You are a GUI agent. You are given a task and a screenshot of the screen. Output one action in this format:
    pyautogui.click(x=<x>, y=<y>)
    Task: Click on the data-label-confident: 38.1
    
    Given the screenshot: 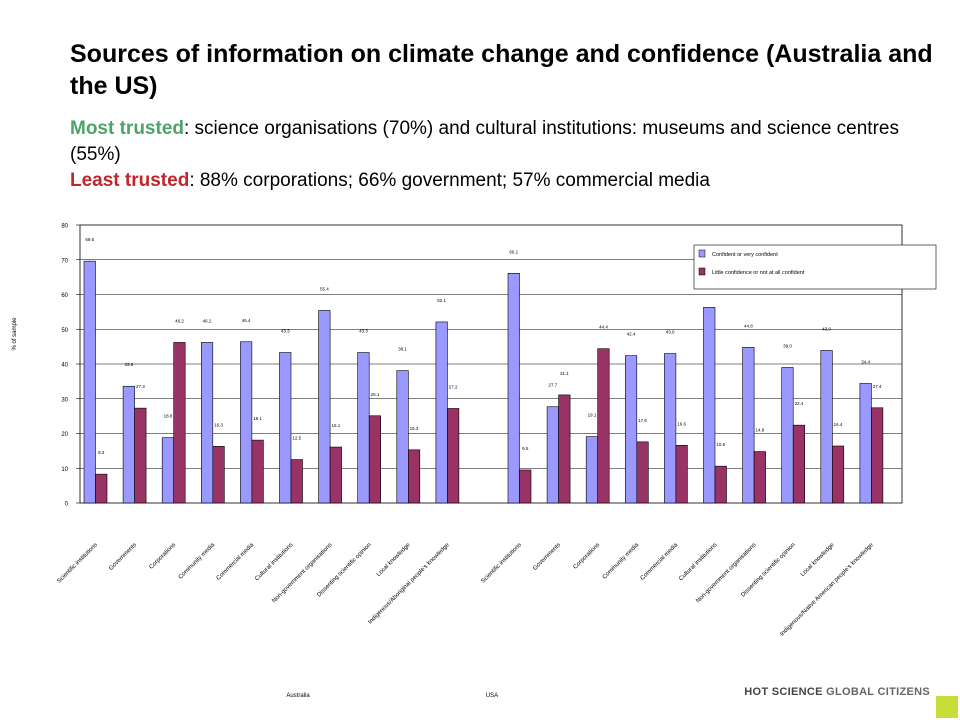 What is the action you would take?
    pyautogui.click(x=402, y=349)
    